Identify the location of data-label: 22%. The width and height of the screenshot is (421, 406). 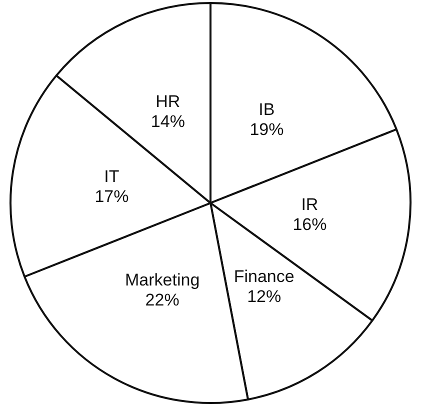
(162, 300).